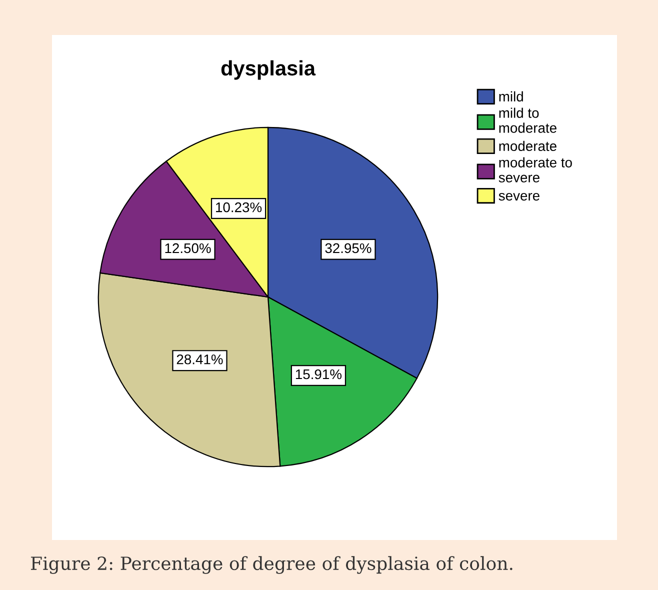 Image resolution: width=658 pixels, height=590 pixels. I want to click on chart-title: dysplasia, so click(268, 70).